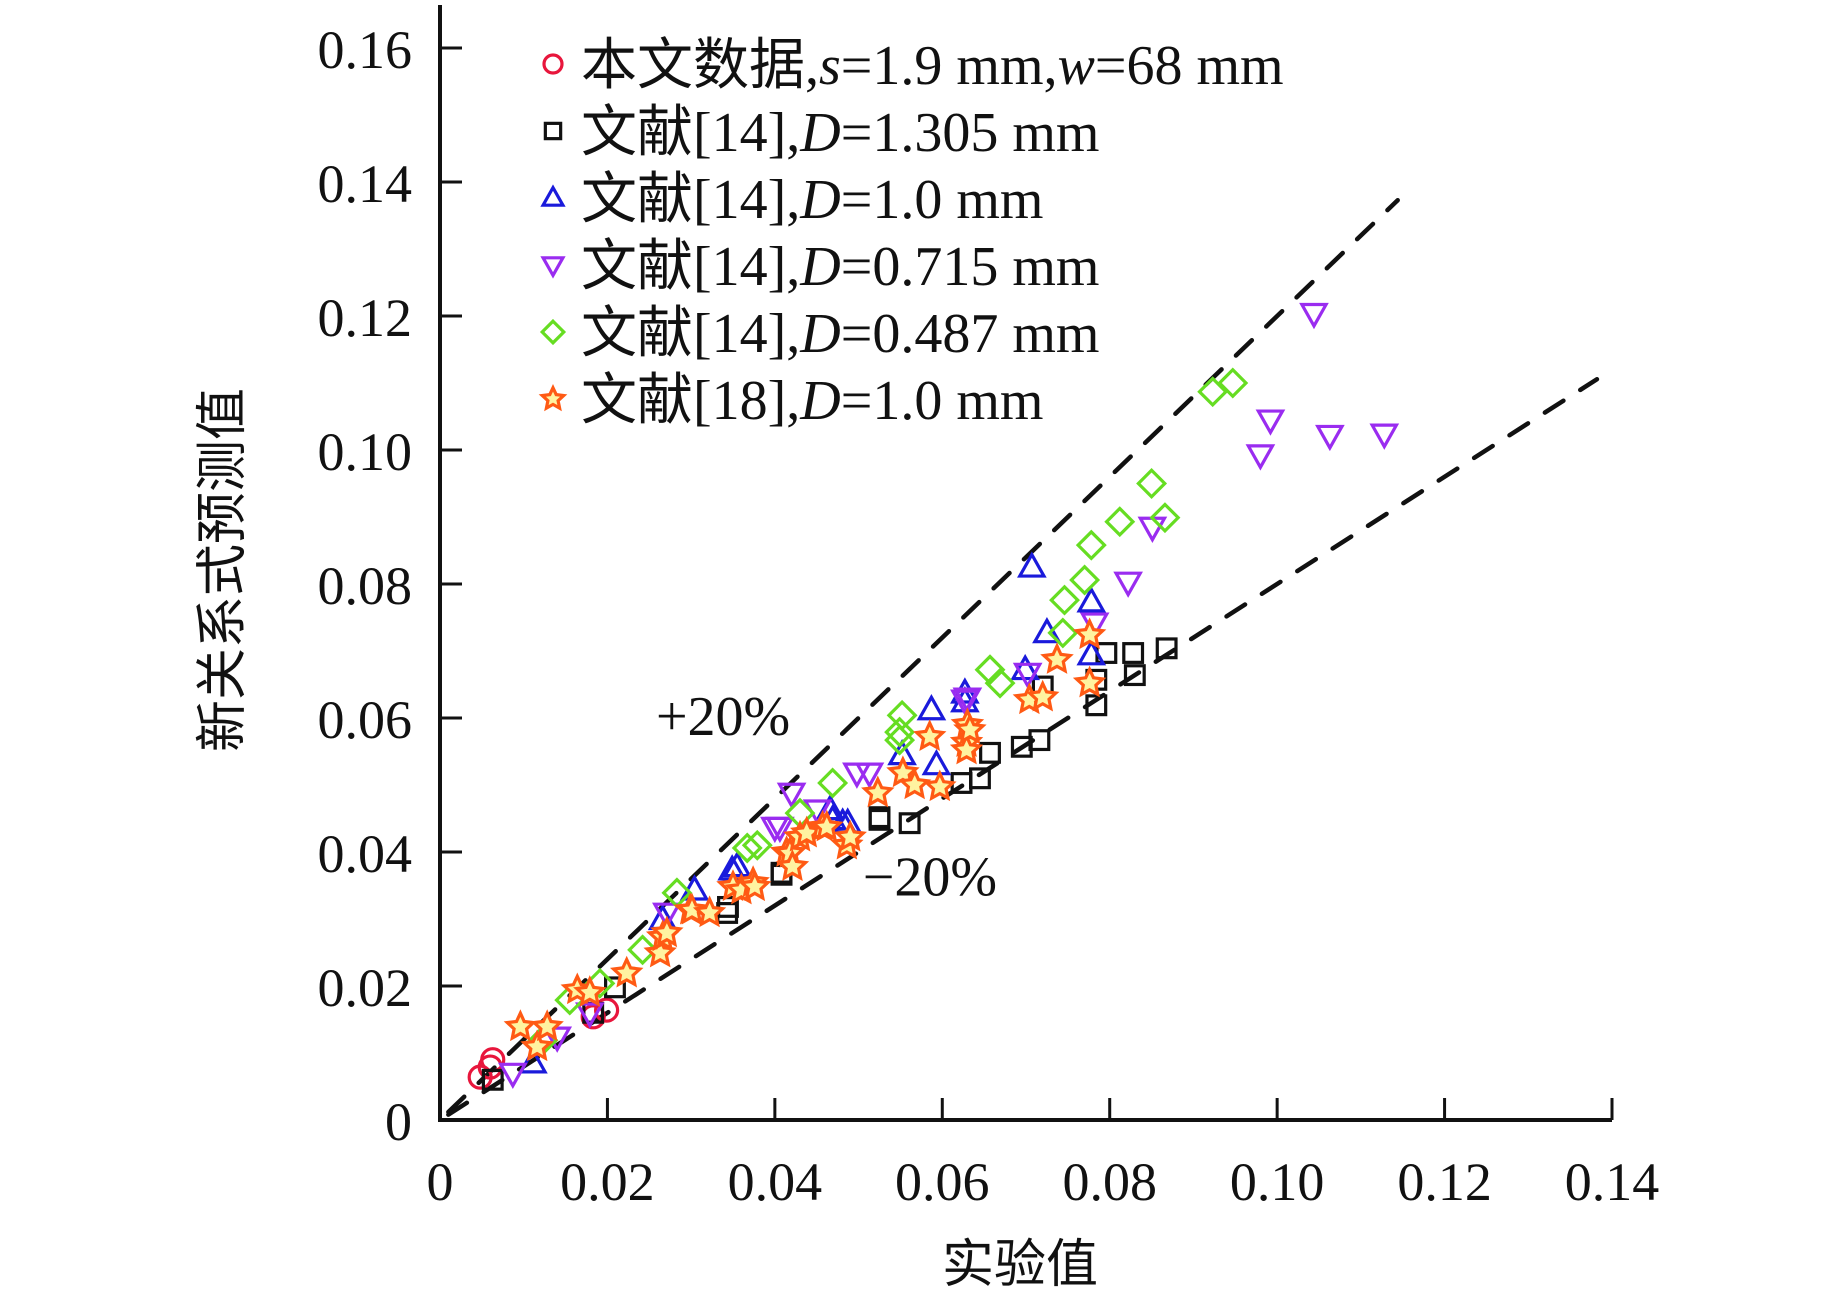  I want to click on legend-item: 本文数据,s=1.9 mm,w=68 mm, so click(913, 66).